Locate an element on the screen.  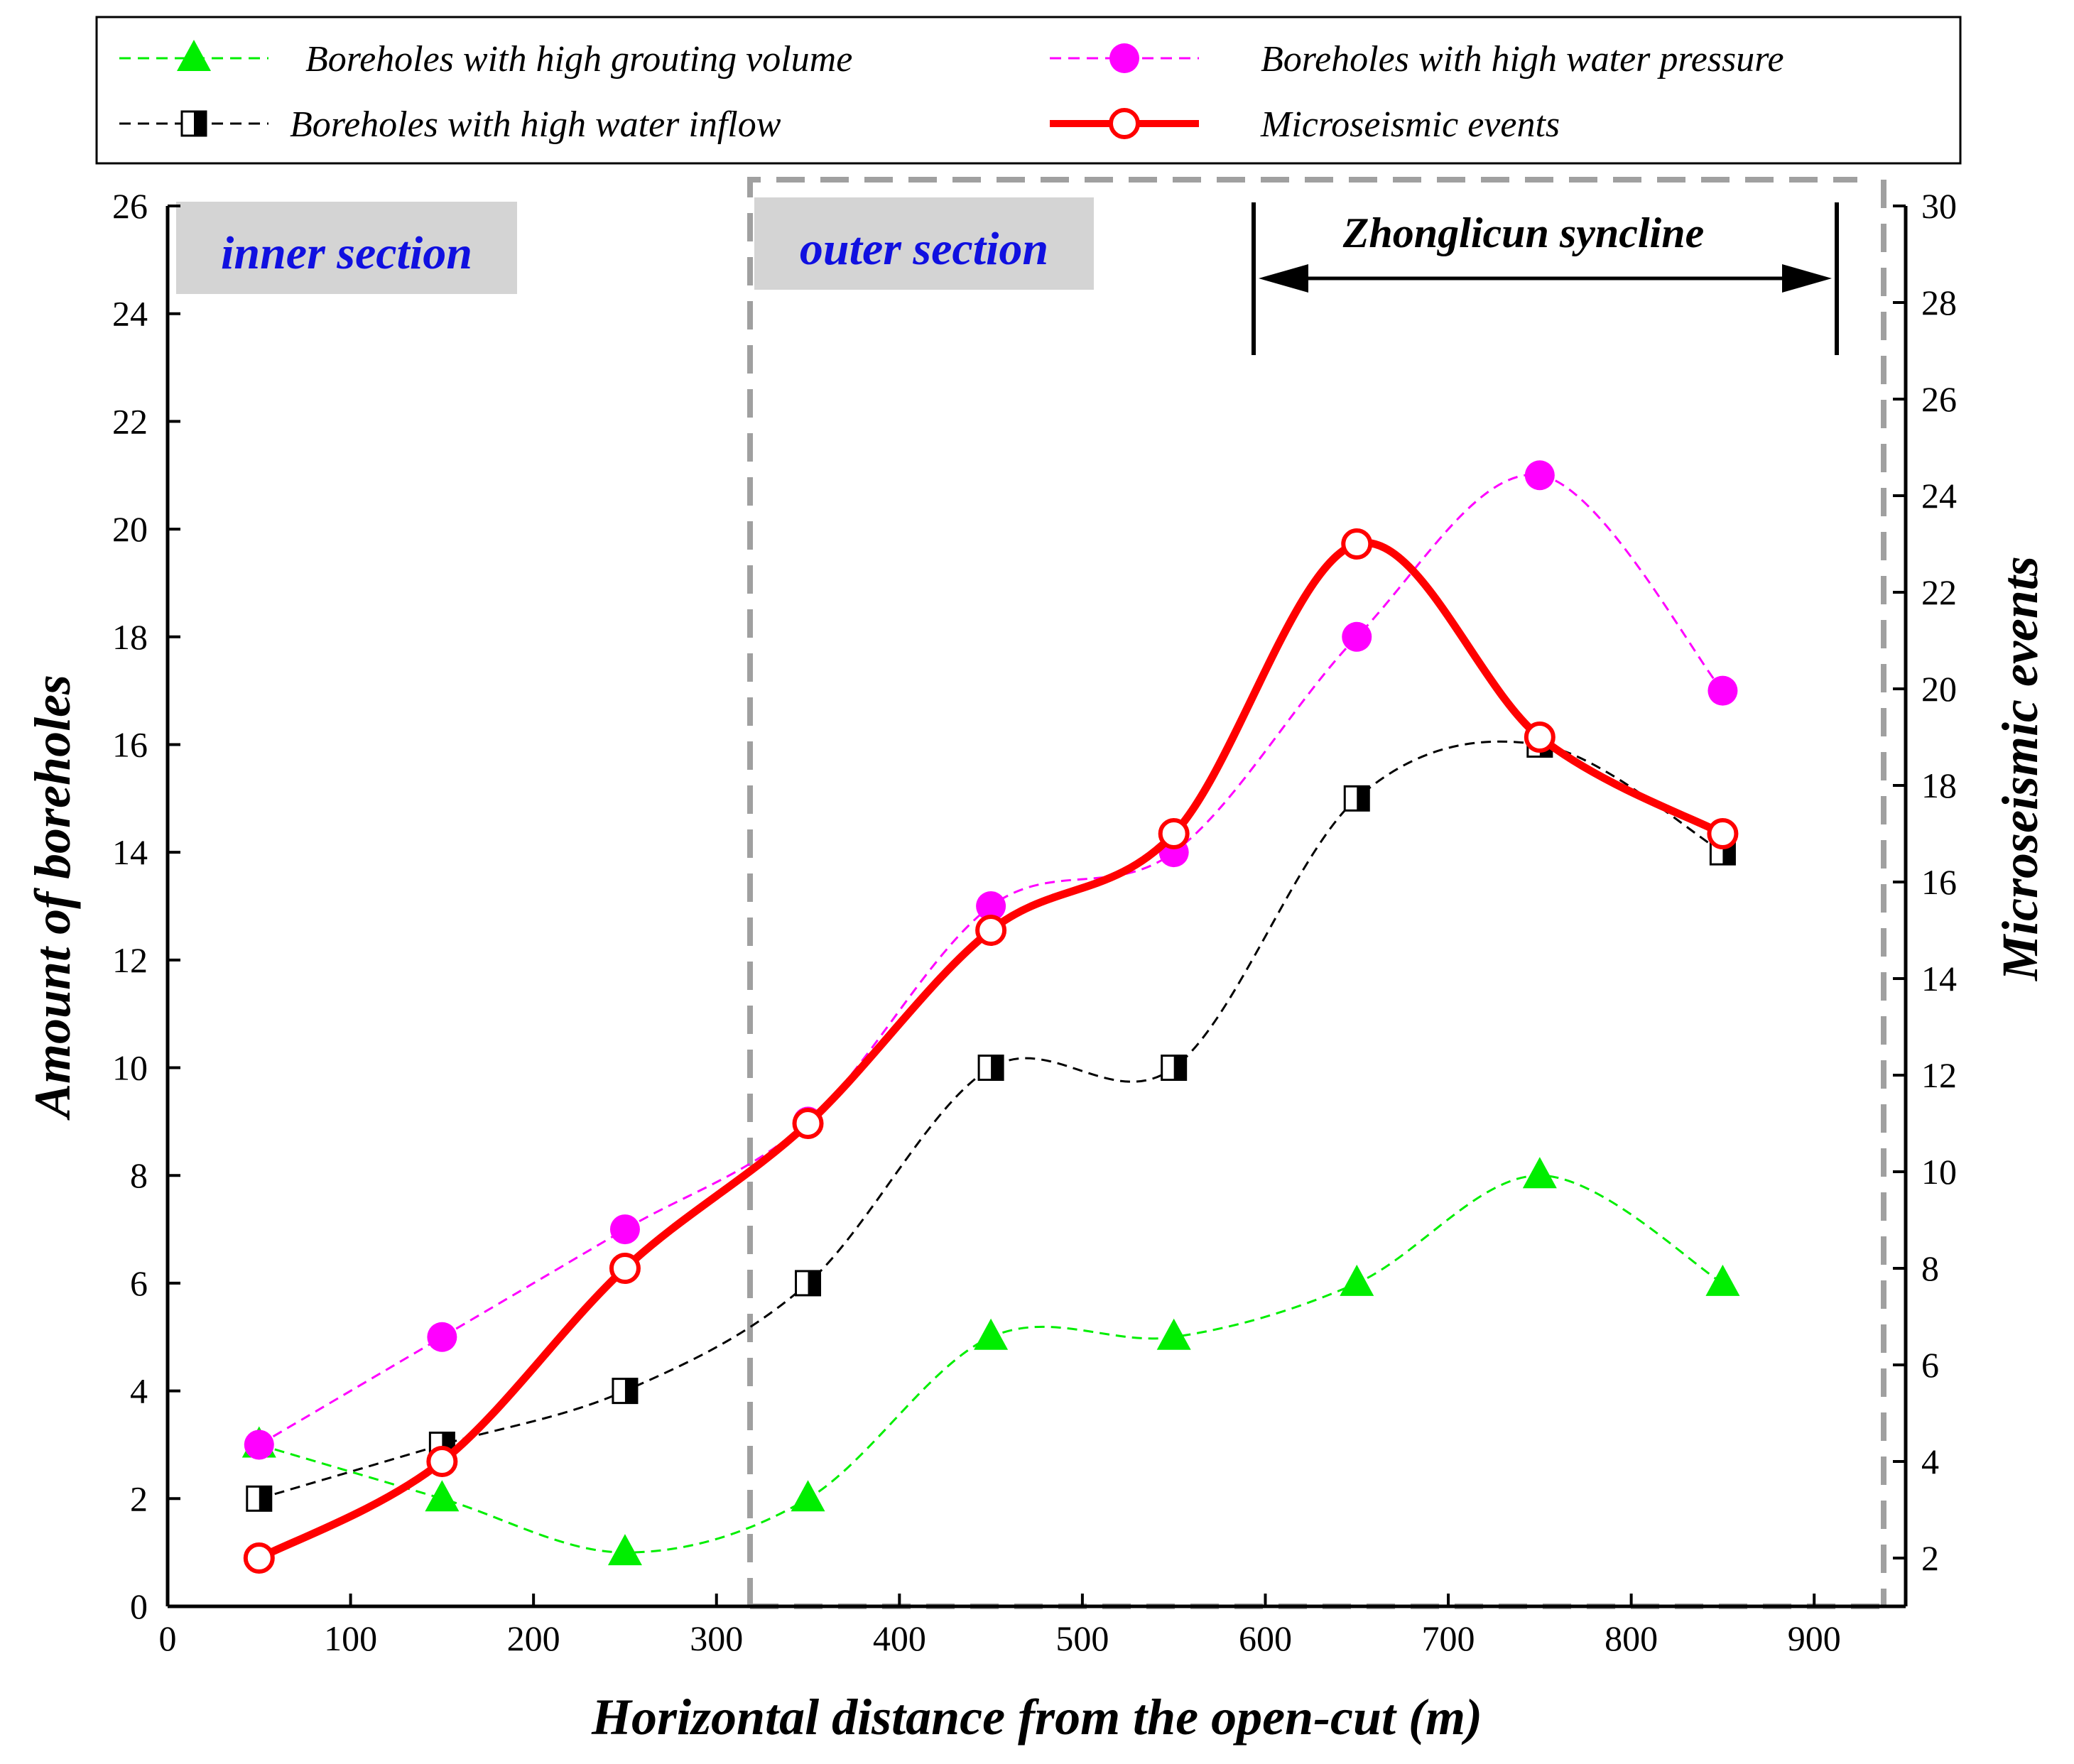
x-tick-label: 400 is located at coordinates (899, 1638).